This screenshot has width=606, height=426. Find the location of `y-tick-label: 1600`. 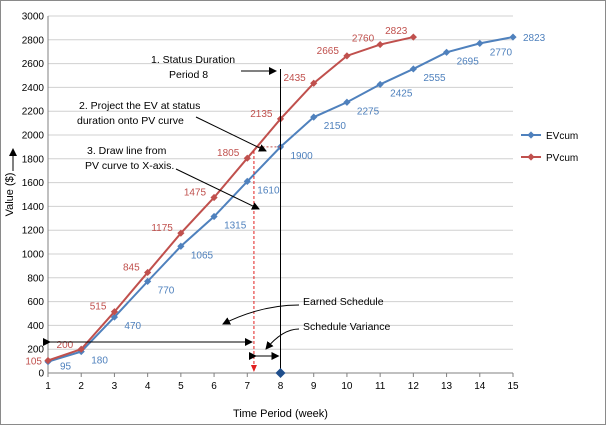

y-tick-label: 1600 is located at coordinates (33, 183).